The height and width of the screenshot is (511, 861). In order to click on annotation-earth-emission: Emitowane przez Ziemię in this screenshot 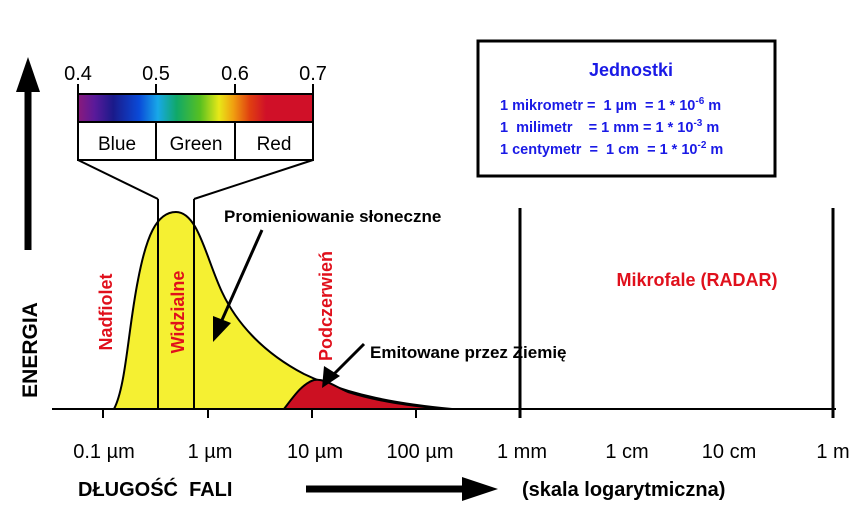, I will do `click(468, 352)`.